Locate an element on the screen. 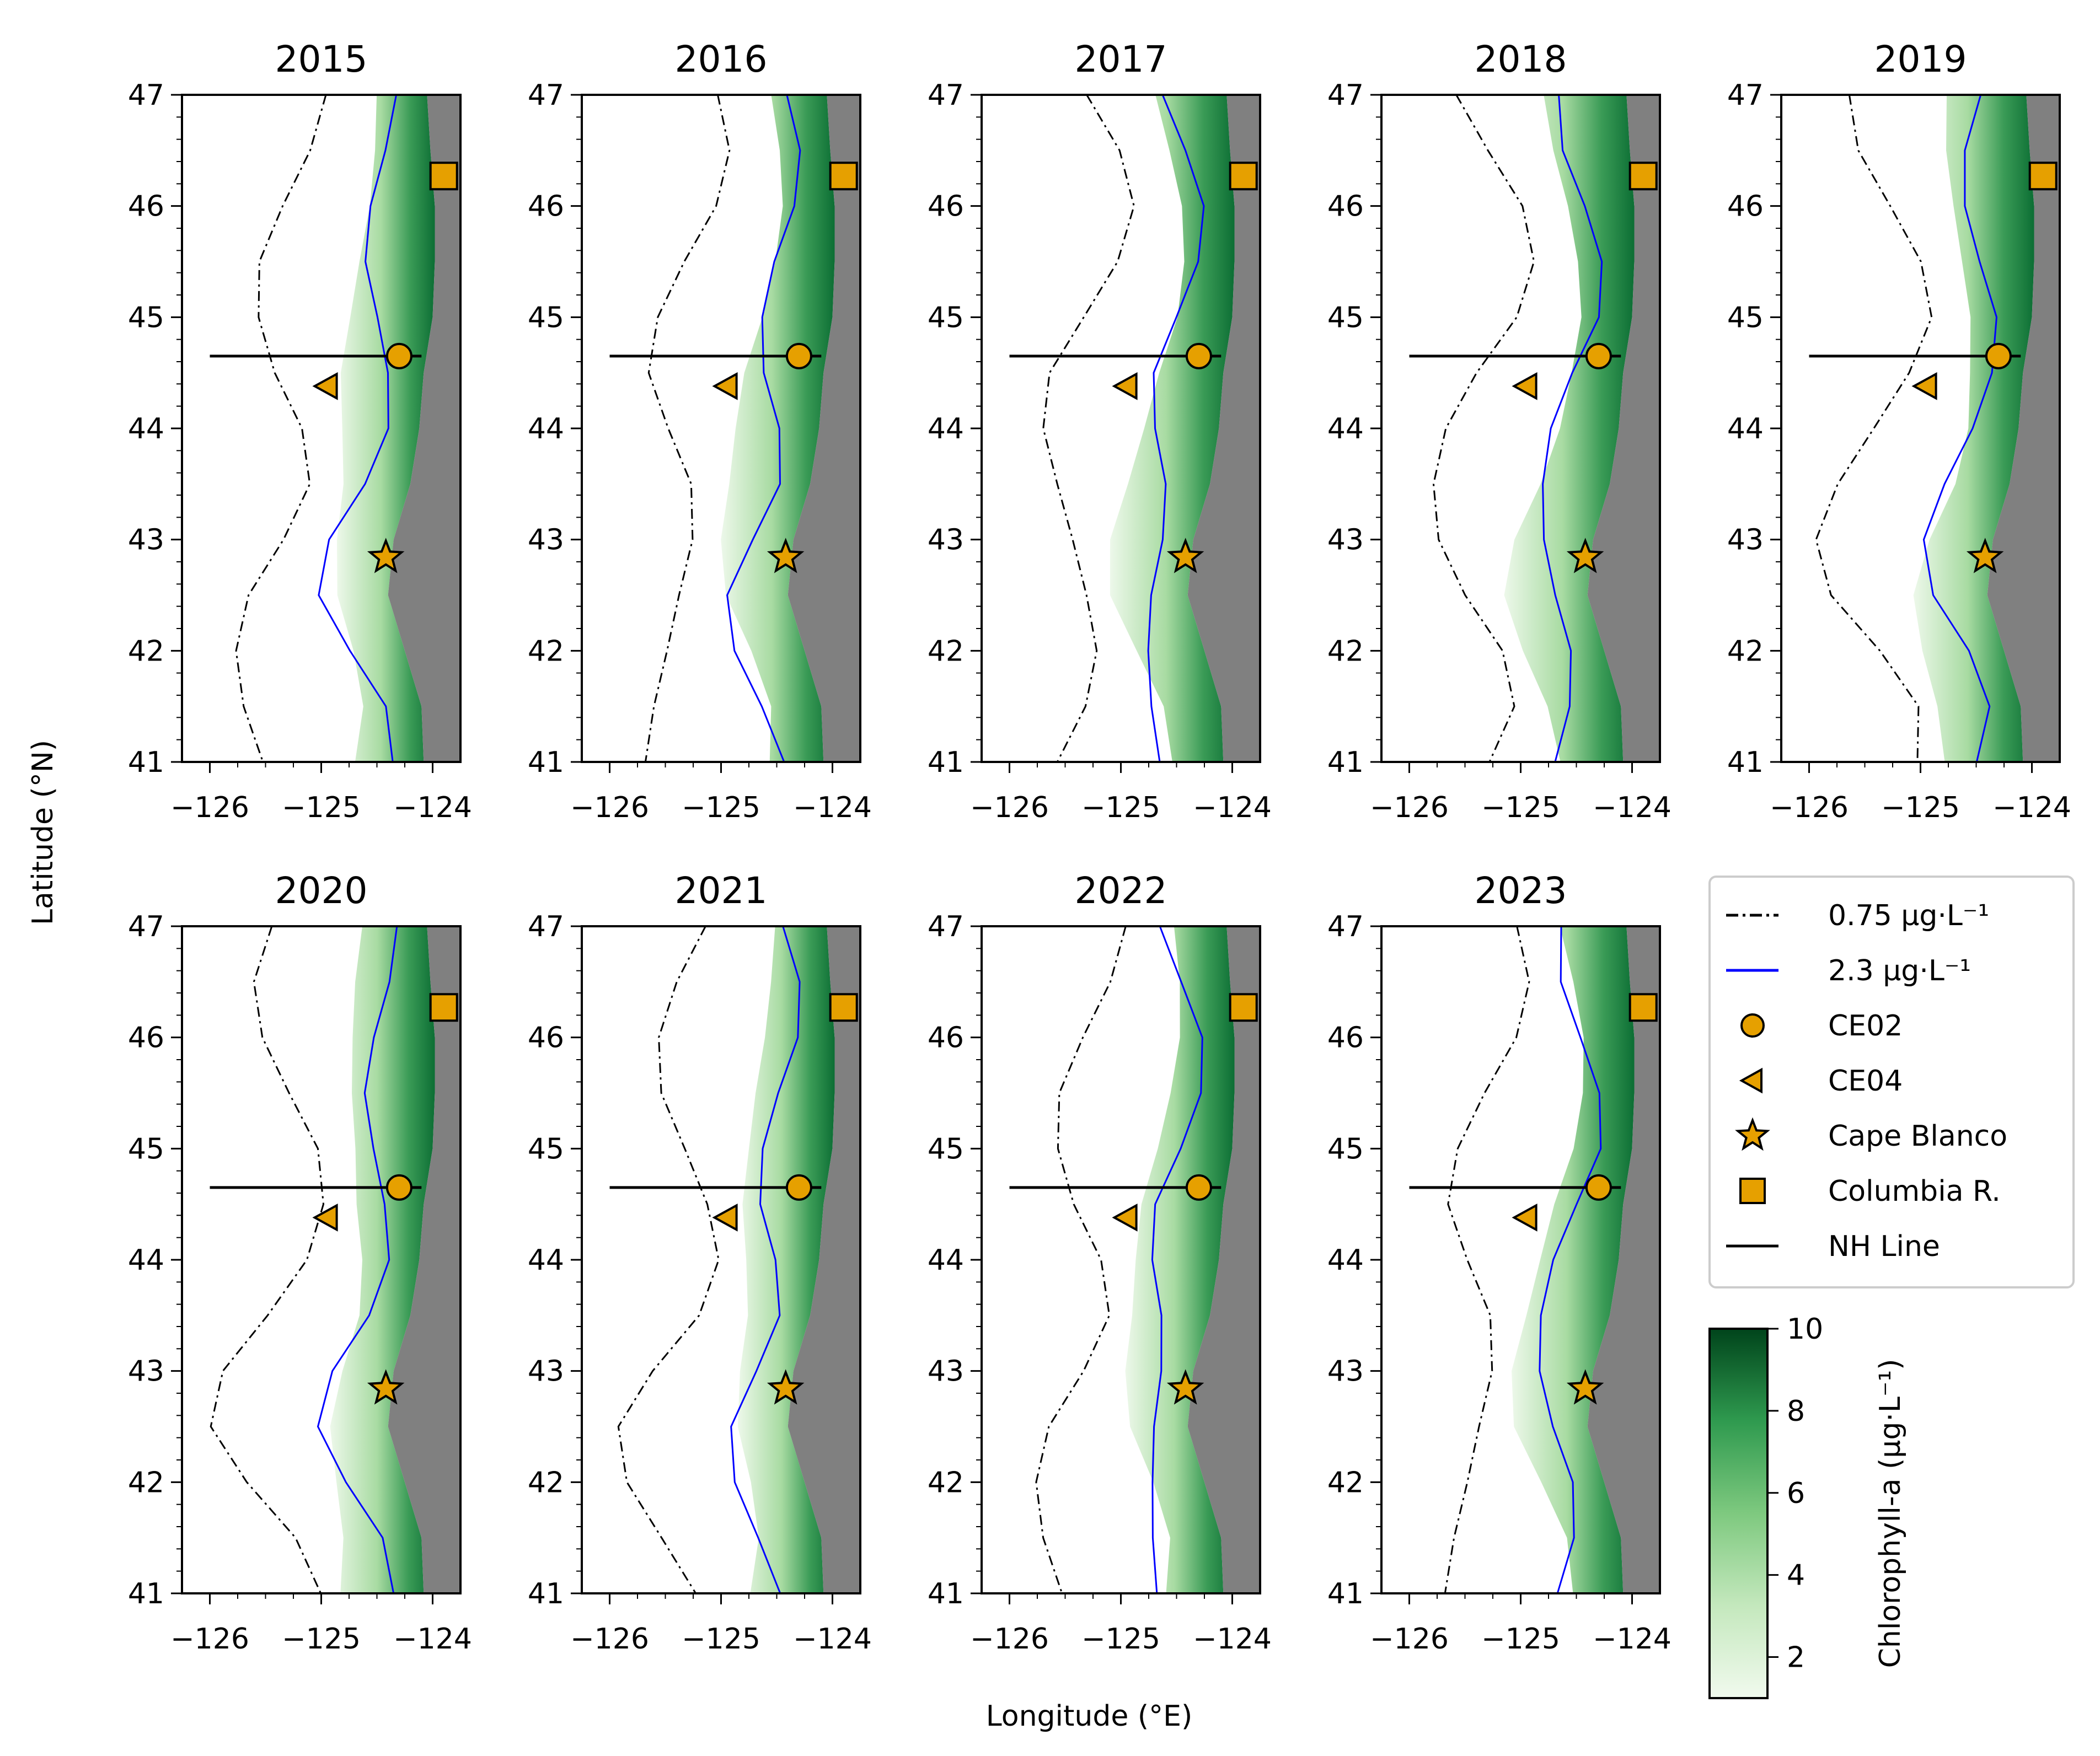  panel-title: 2021 is located at coordinates (721, 890).